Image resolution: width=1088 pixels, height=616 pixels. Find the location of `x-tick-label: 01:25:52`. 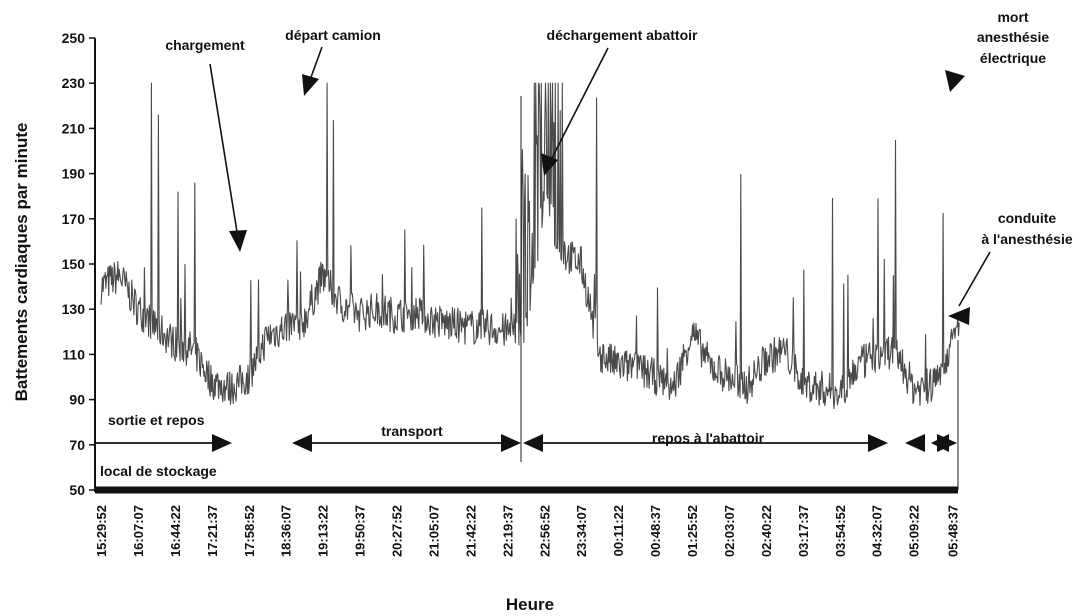

x-tick-label: 01:25:52 is located at coordinates (692, 531).